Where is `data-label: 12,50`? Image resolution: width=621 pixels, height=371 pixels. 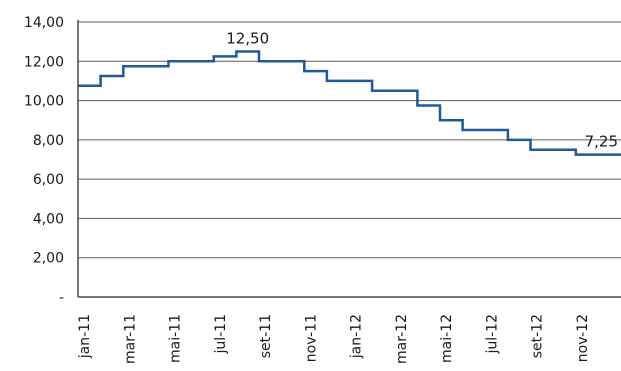 data-label: 12,50 is located at coordinates (247, 38).